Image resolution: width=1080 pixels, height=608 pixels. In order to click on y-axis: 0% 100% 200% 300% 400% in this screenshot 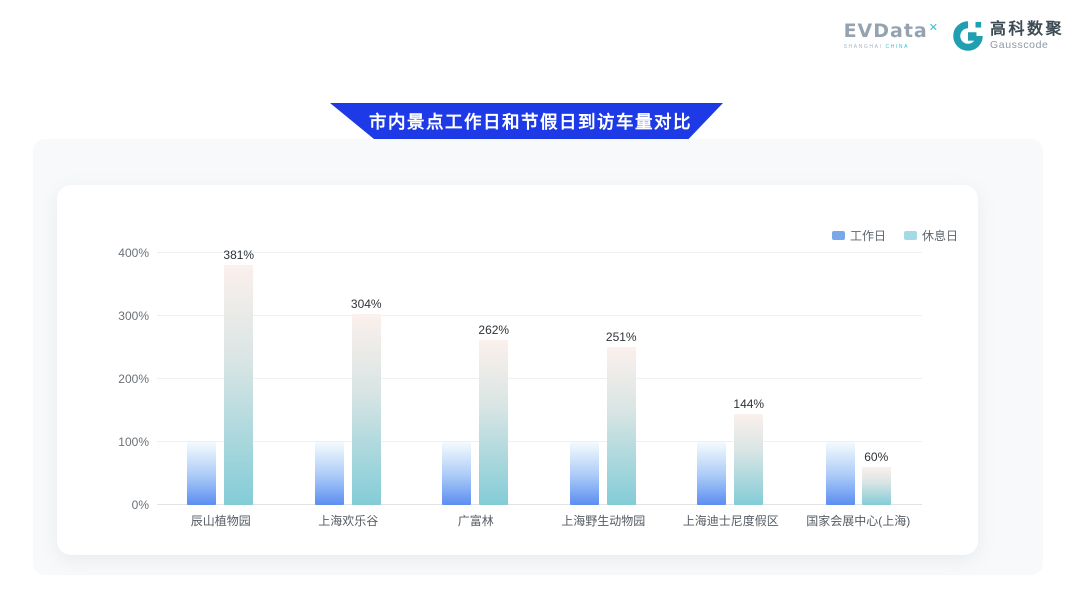, I will do `click(108, 378)`.